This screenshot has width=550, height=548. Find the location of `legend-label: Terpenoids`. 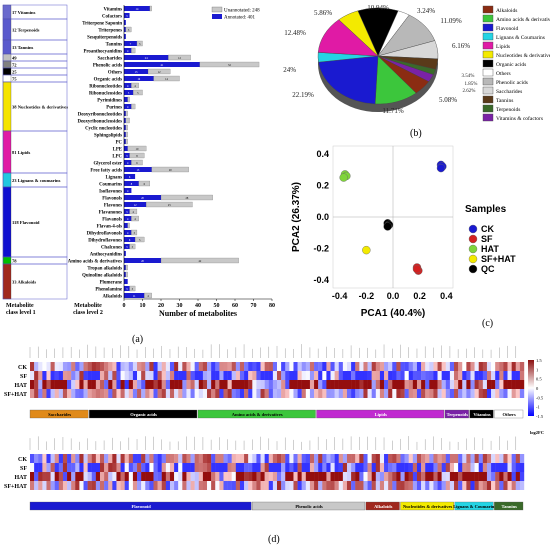

legend-label: Terpenoids is located at coordinates (508, 110).